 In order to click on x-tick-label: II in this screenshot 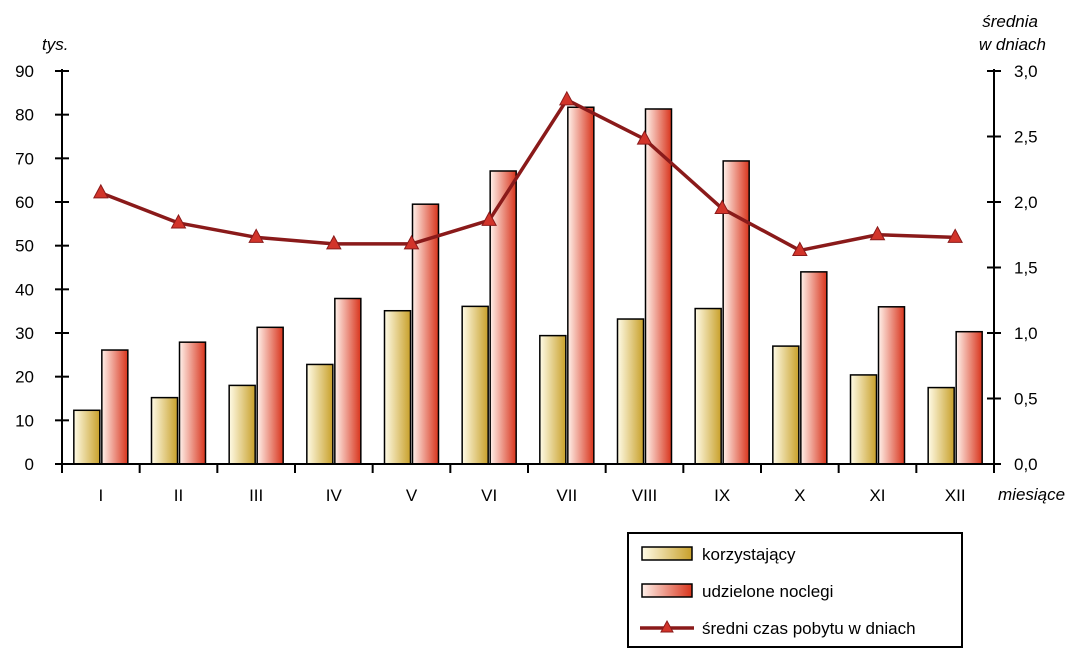, I will do `click(178, 495)`.